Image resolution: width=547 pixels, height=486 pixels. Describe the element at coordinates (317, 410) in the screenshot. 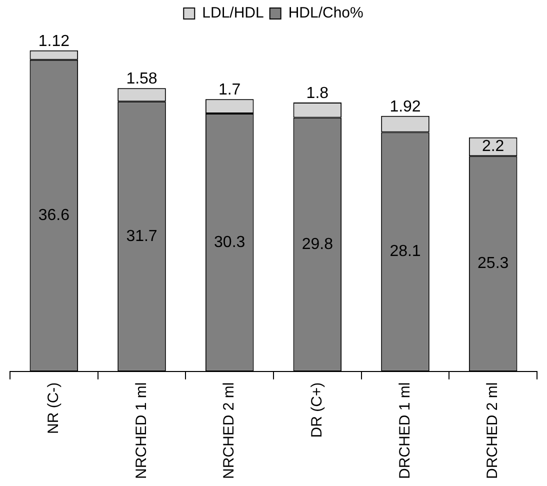

I see `x-tick-label: DR (C+)` at that location.